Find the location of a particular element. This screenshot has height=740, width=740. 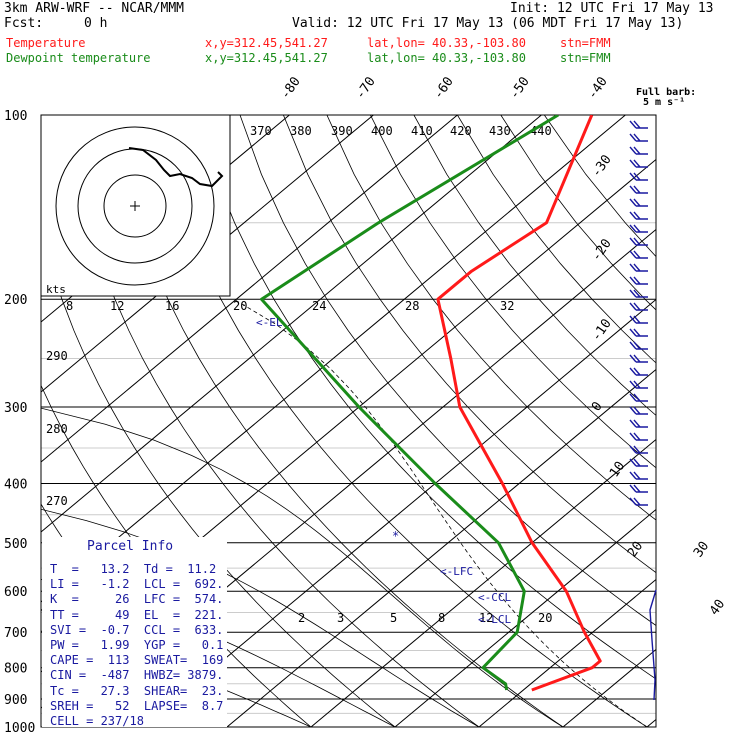

hodo-tick: 28 is located at coordinates (412, 306).